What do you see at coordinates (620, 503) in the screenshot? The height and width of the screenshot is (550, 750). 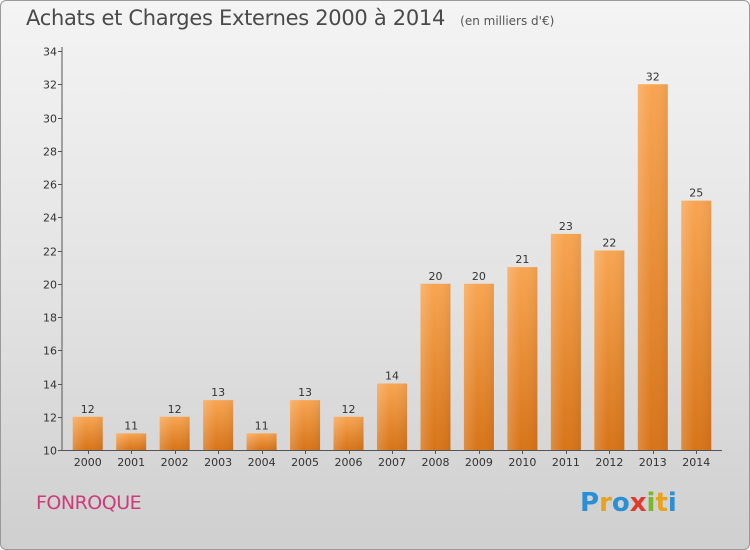 I see `logo-letter: o` at bounding box center [620, 503].